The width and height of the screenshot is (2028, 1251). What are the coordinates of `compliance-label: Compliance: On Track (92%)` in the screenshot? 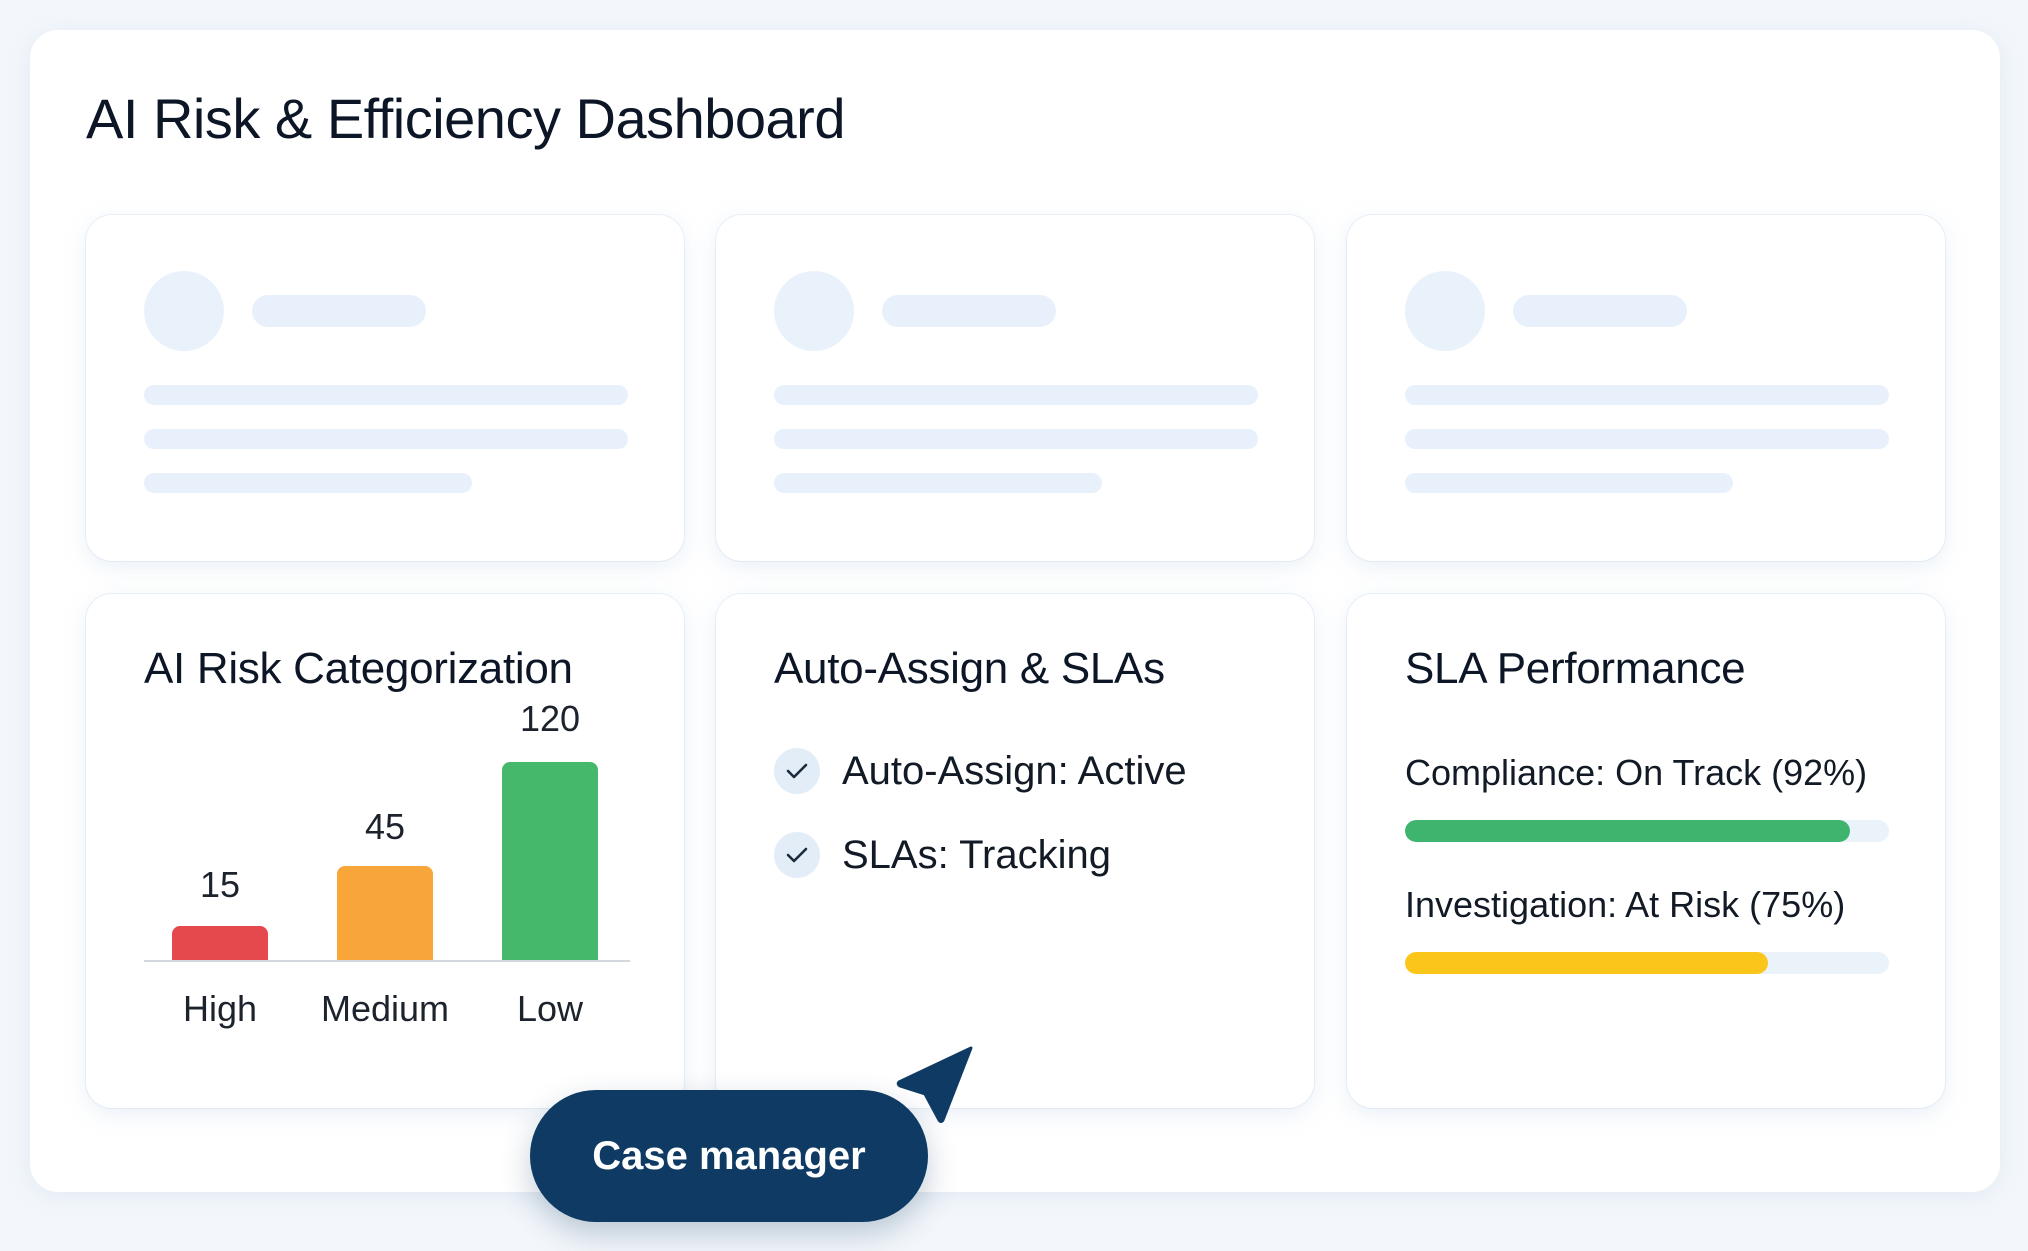 It's located at (1636, 772).